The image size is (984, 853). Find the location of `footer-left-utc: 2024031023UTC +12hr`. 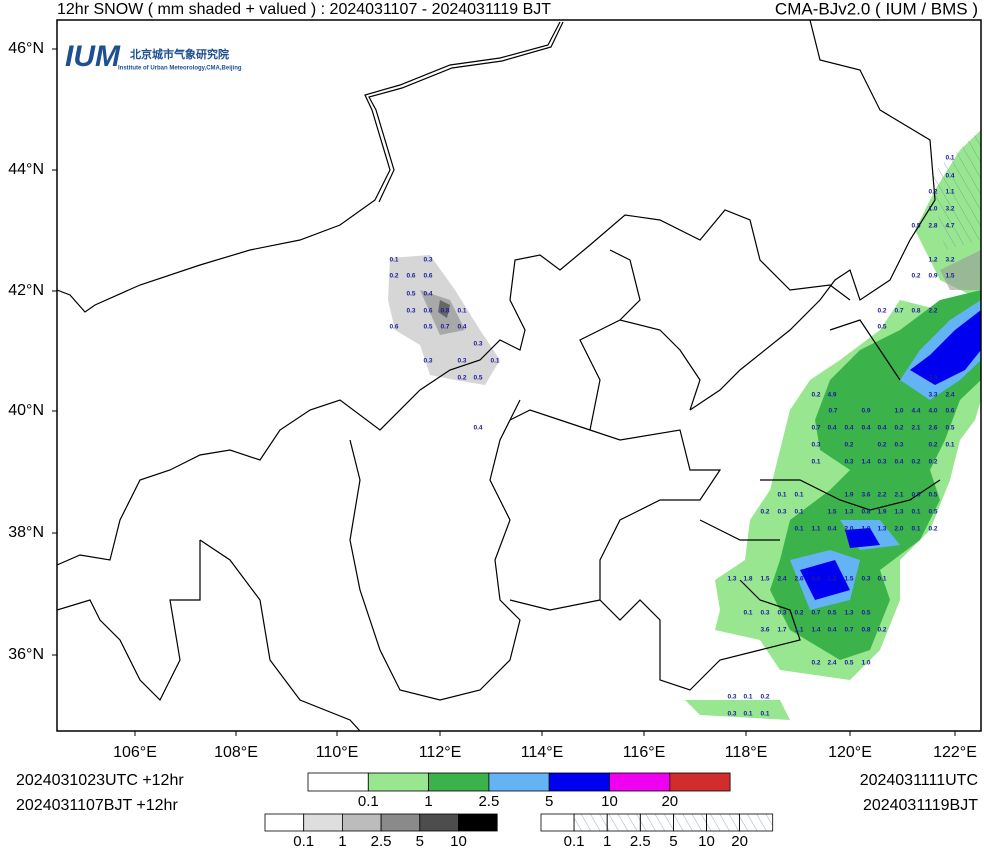

footer-left-utc: 2024031023UTC +12hr is located at coordinates (100, 780).